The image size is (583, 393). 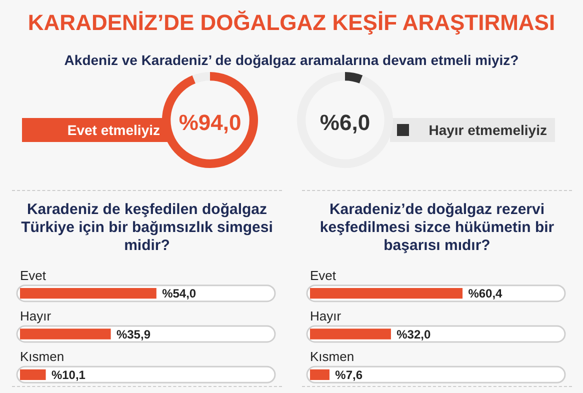 What do you see at coordinates (210, 123) in the screenshot?
I see `data-label: %94,0` at bounding box center [210, 123].